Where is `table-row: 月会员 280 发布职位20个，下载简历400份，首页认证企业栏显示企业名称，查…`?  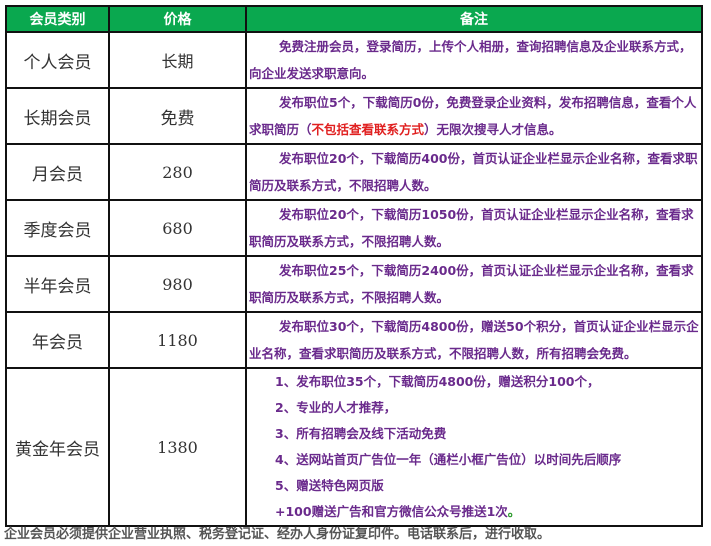
table-row: 月会员 280 发布职位20个，下载简历400份，首页认证企业栏显示企业名称，查… is located at coordinates (354, 172).